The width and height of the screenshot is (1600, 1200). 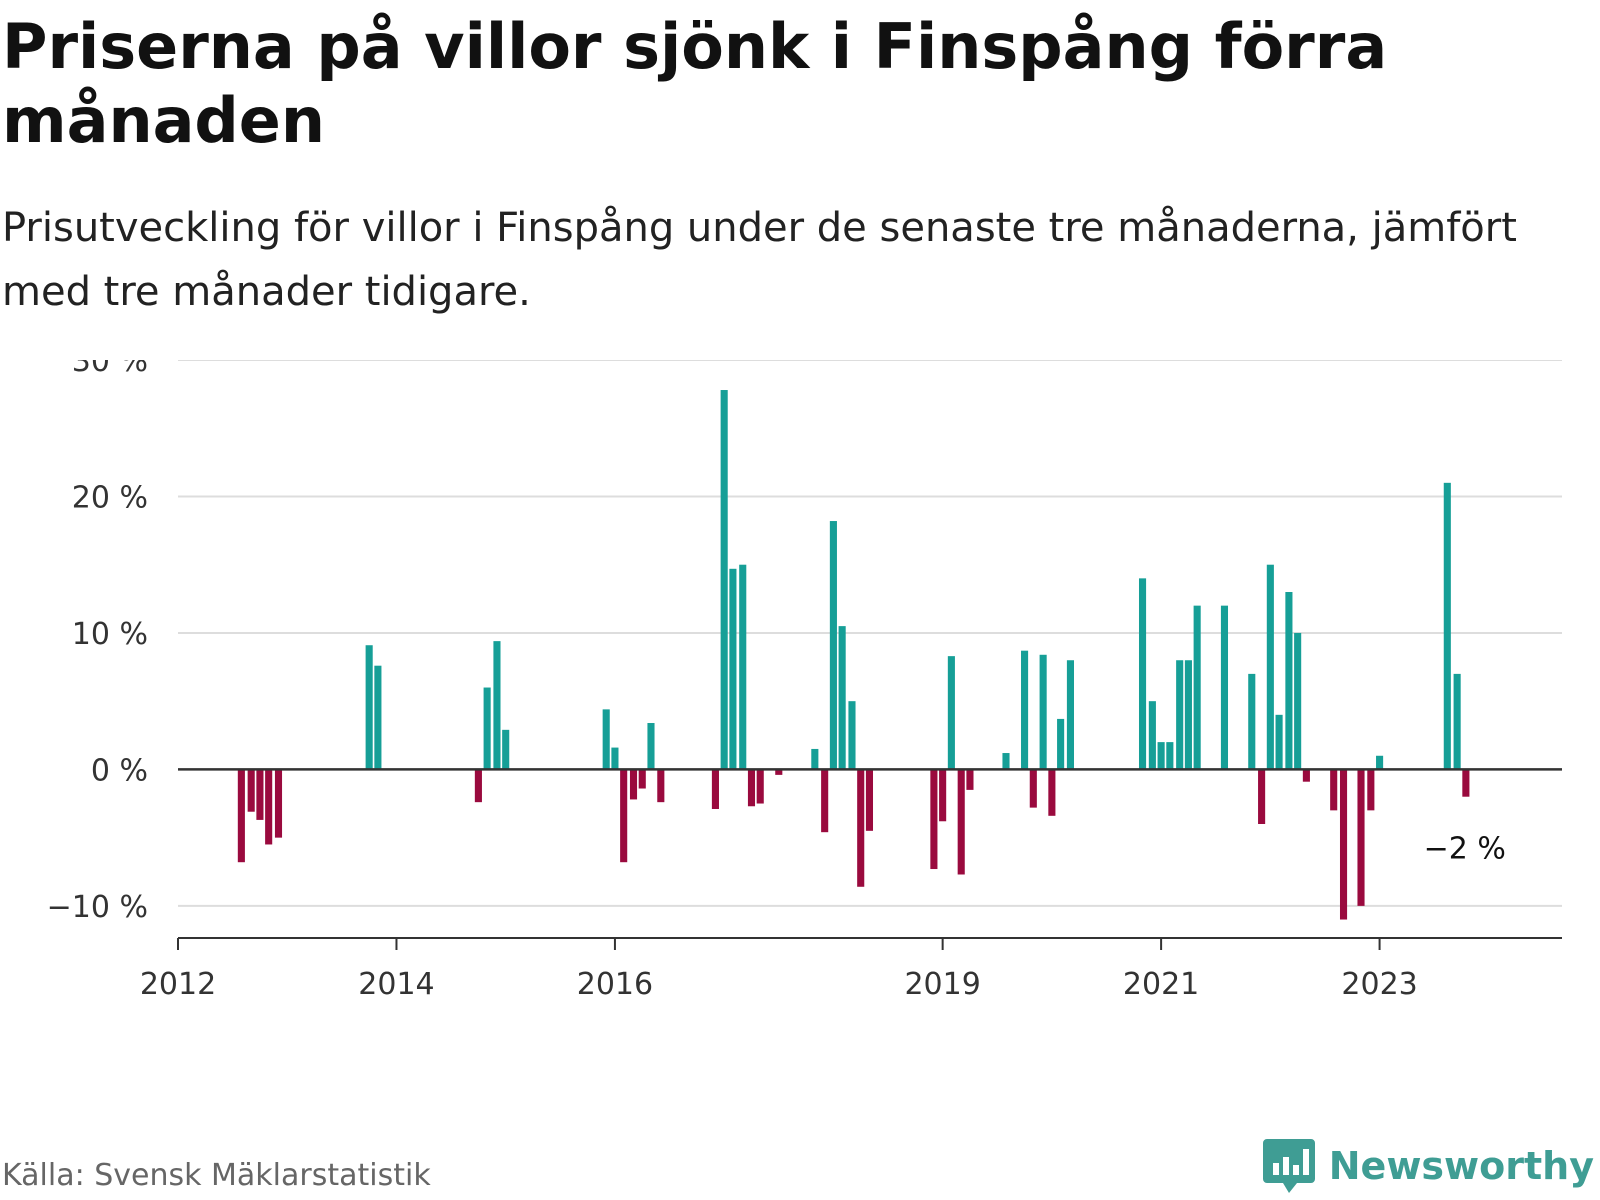 What do you see at coordinates (119, 770) in the screenshot?
I see `y-tick-label: 0 %` at bounding box center [119, 770].